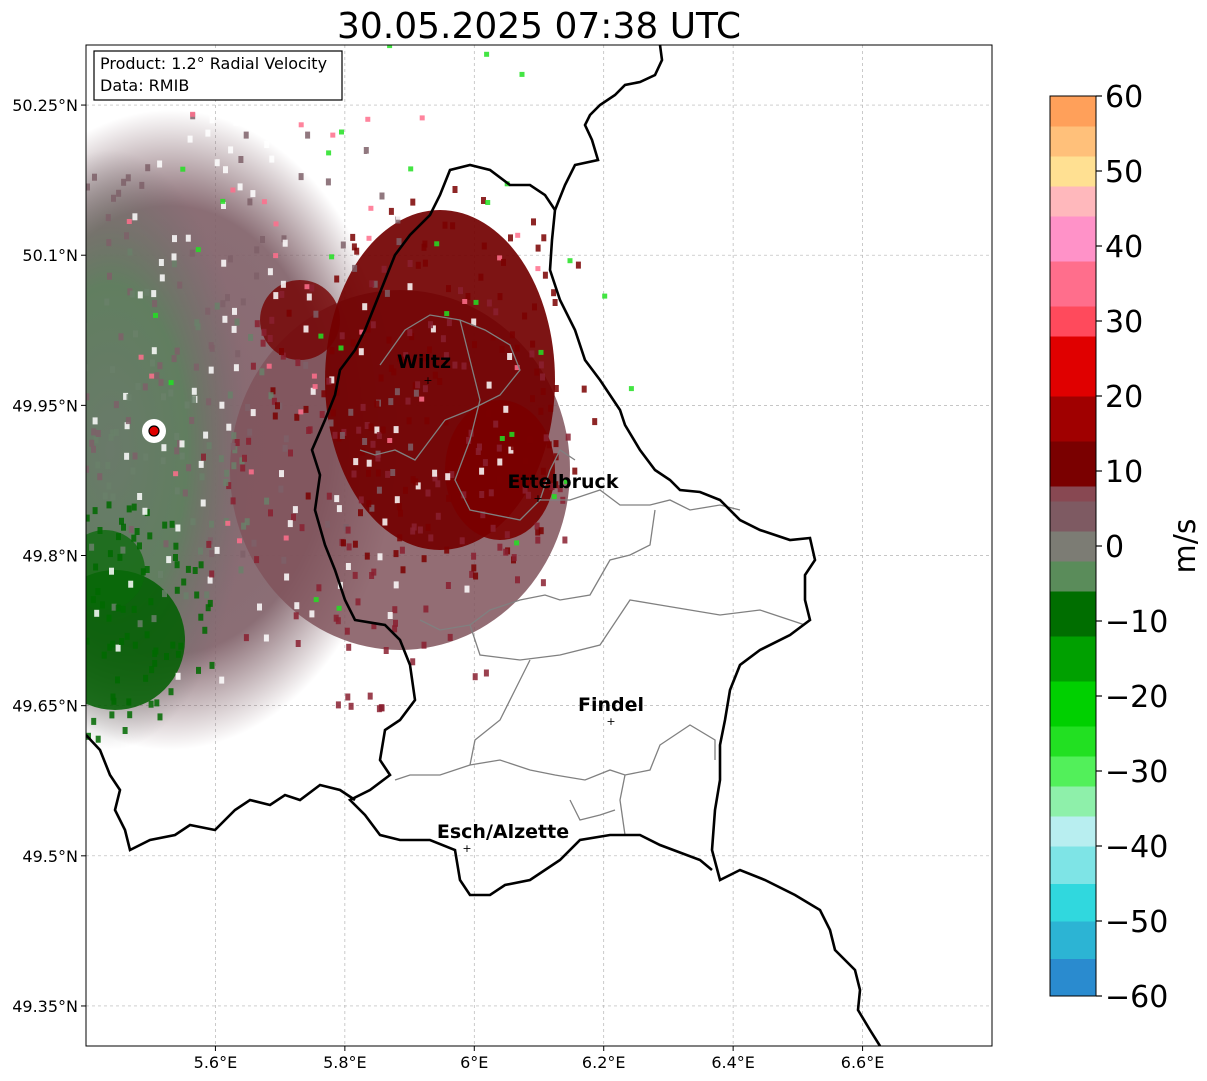 The height and width of the screenshot is (1081, 1207). Describe the element at coordinates (539, 26) in the screenshot. I see `map-title: 30.05.2025 07:38 UTC` at that location.